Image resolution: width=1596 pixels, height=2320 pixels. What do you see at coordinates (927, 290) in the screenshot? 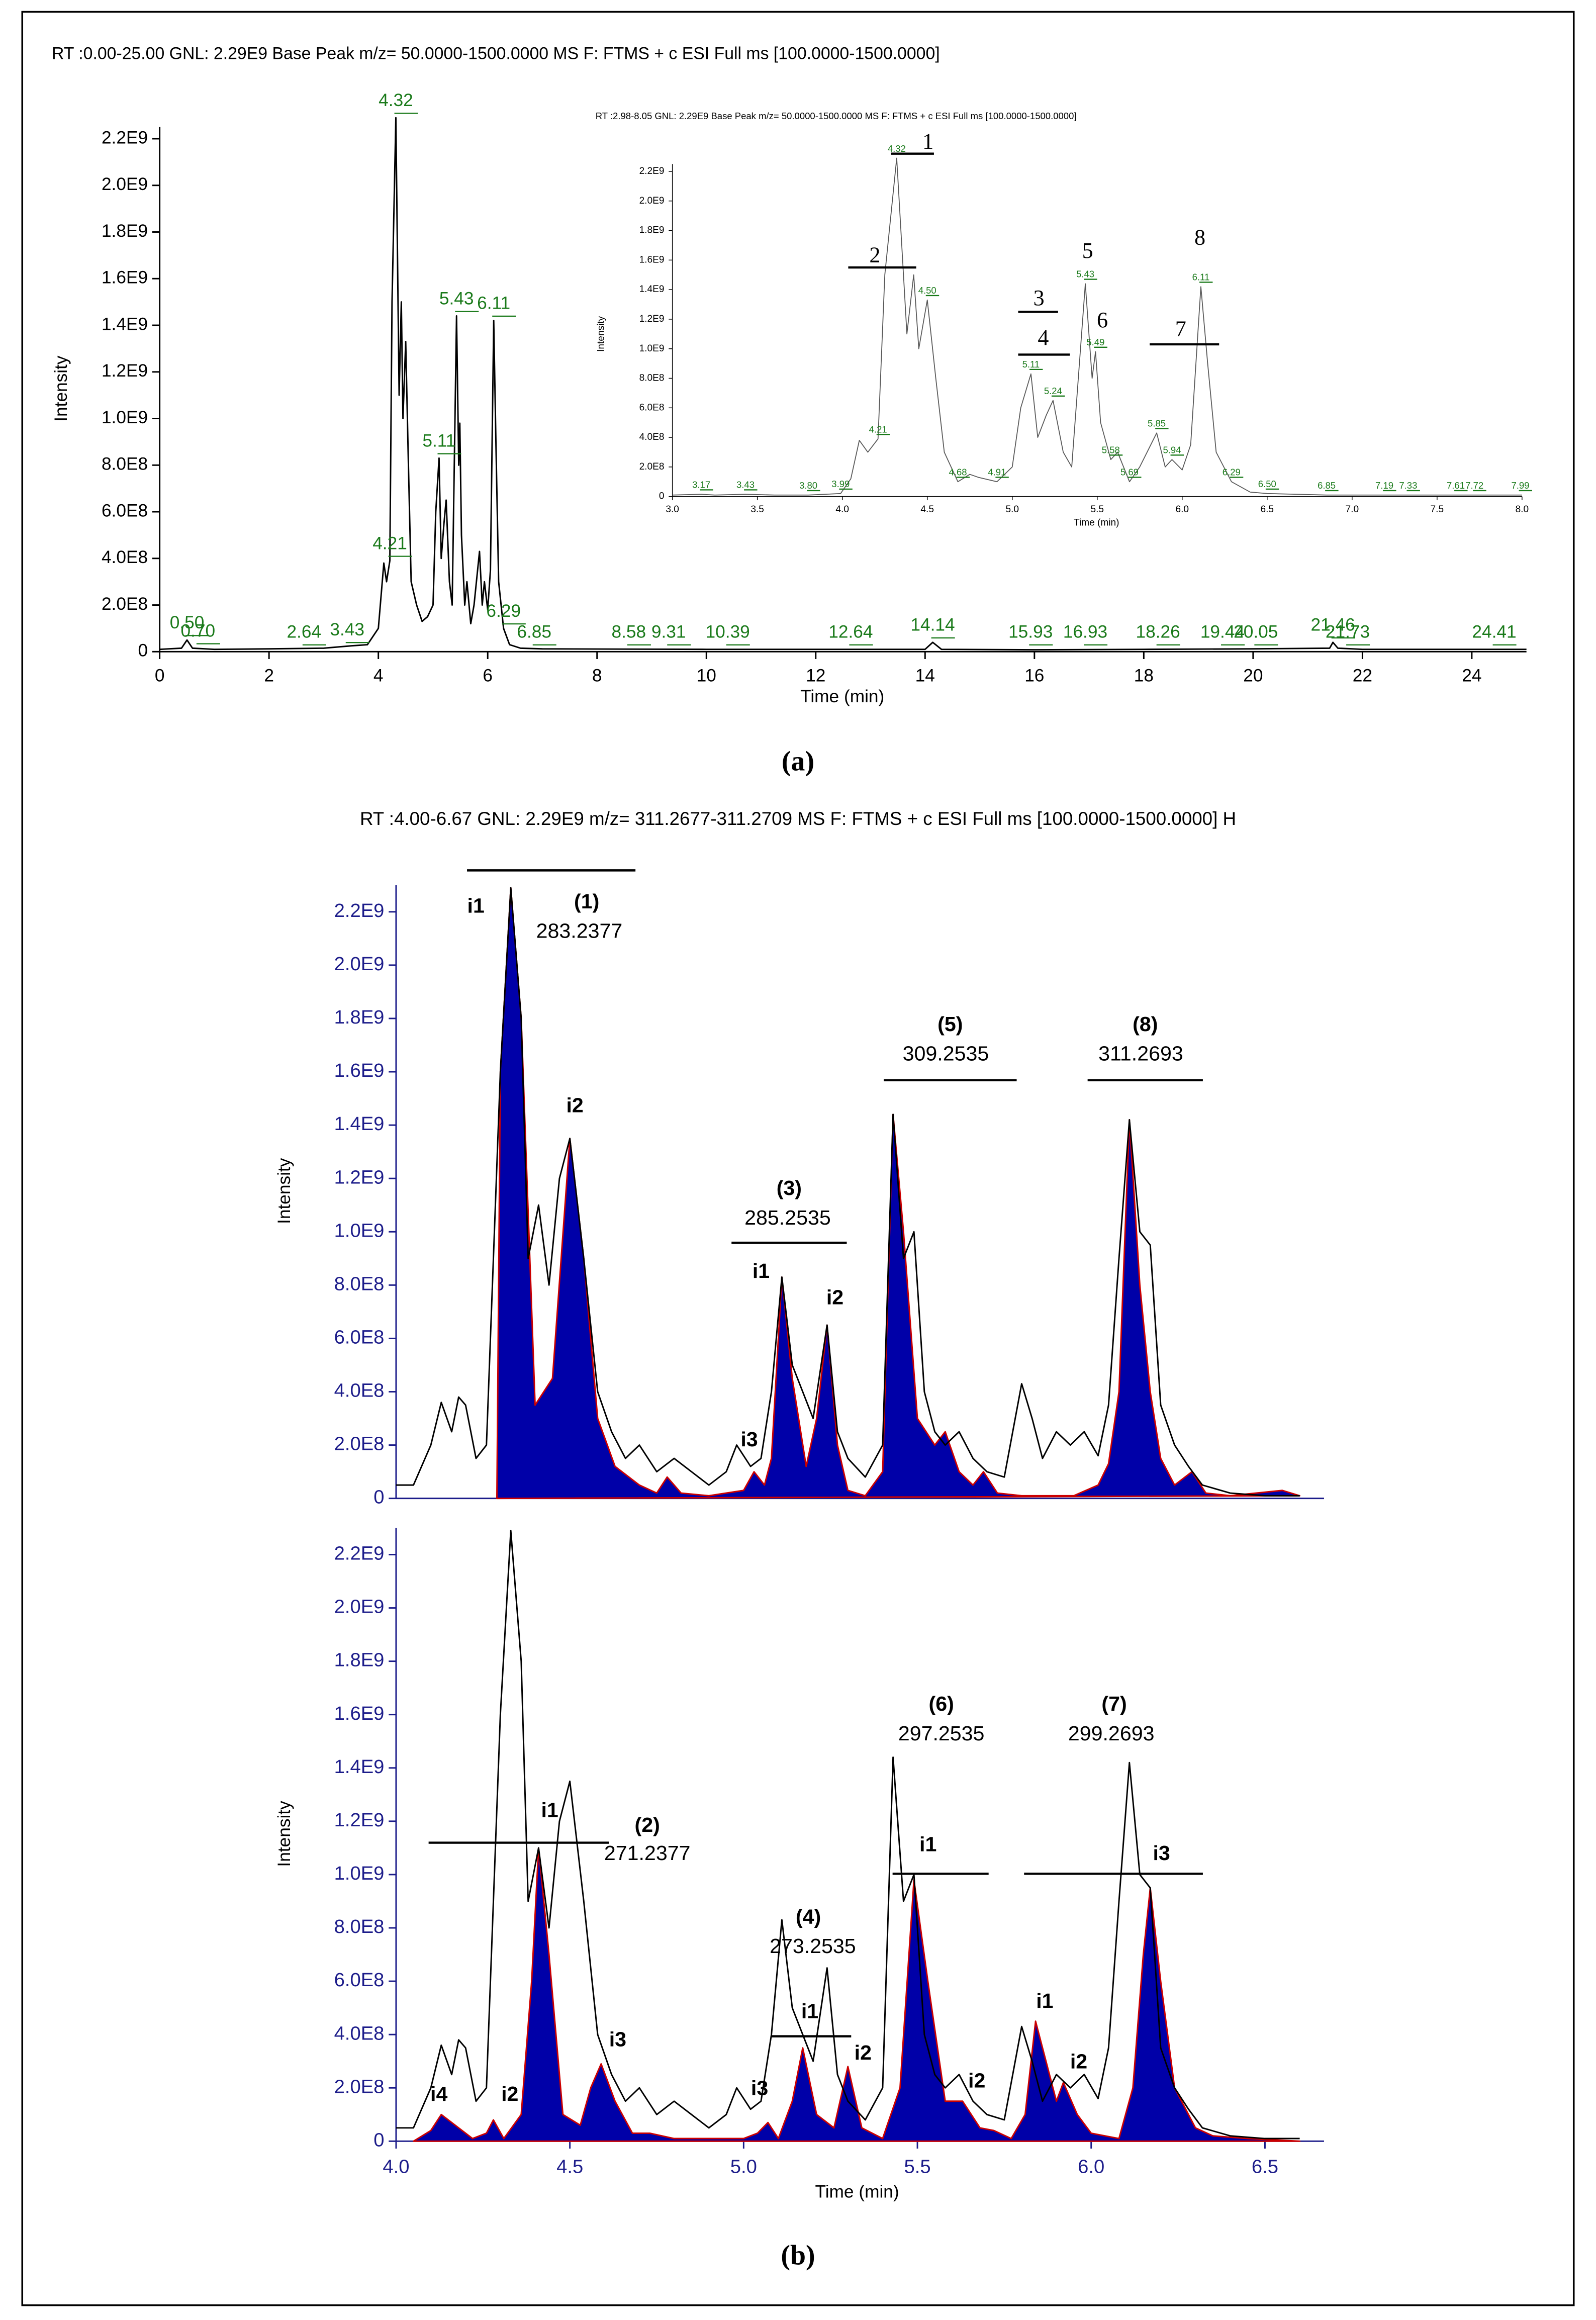
I see `peak-label: 4.50` at bounding box center [927, 290].